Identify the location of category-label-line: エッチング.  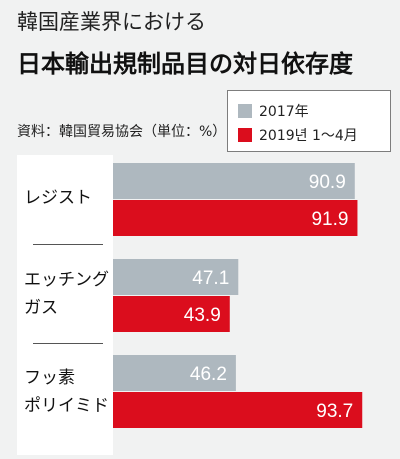
(66, 280).